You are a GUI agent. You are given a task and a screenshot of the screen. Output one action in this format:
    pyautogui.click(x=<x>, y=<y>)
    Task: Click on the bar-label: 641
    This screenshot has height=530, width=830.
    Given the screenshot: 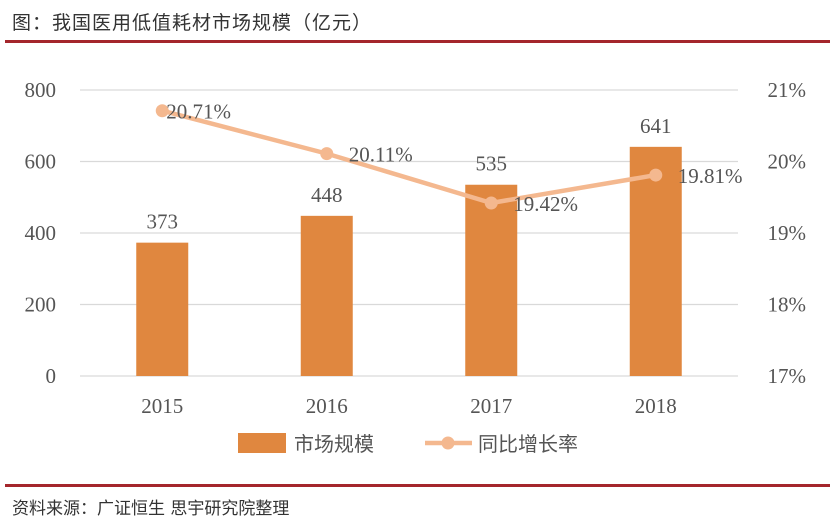 What is the action you would take?
    pyautogui.click(x=656, y=126)
    